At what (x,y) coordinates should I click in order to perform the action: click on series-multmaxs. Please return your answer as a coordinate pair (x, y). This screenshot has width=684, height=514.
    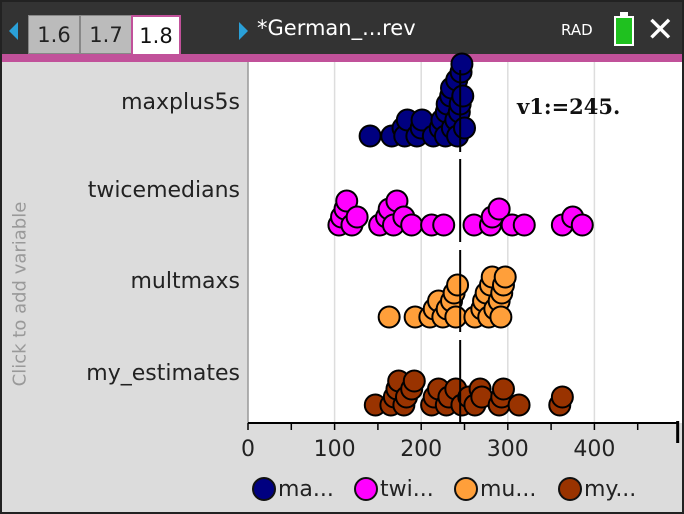
    Looking at the image, I should click on (447, 297).